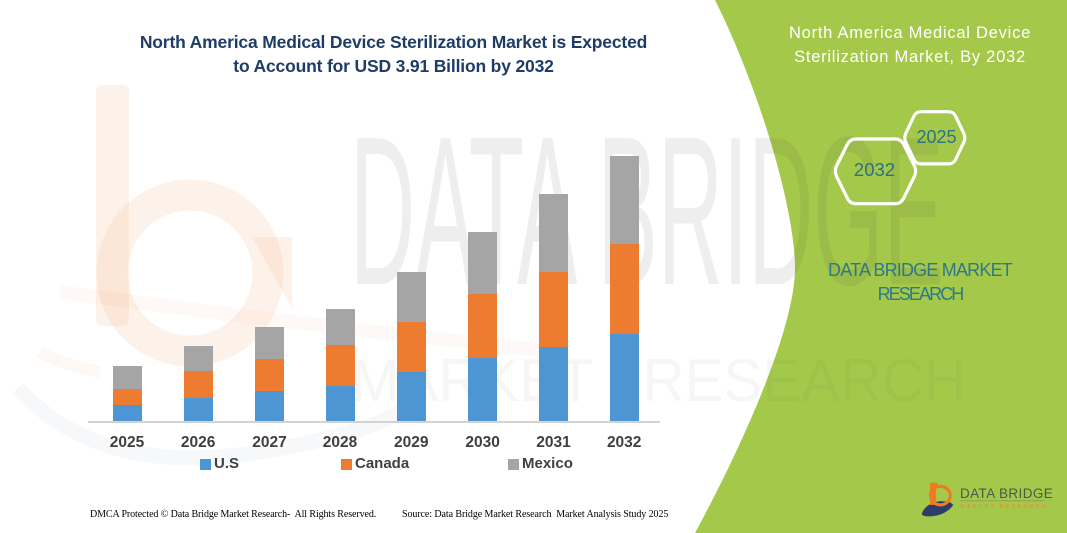 The image size is (1067, 533). What do you see at coordinates (1006, 493) in the screenshot?
I see `svg-text: DATA BRIDGE` at bounding box center [1006, 493].